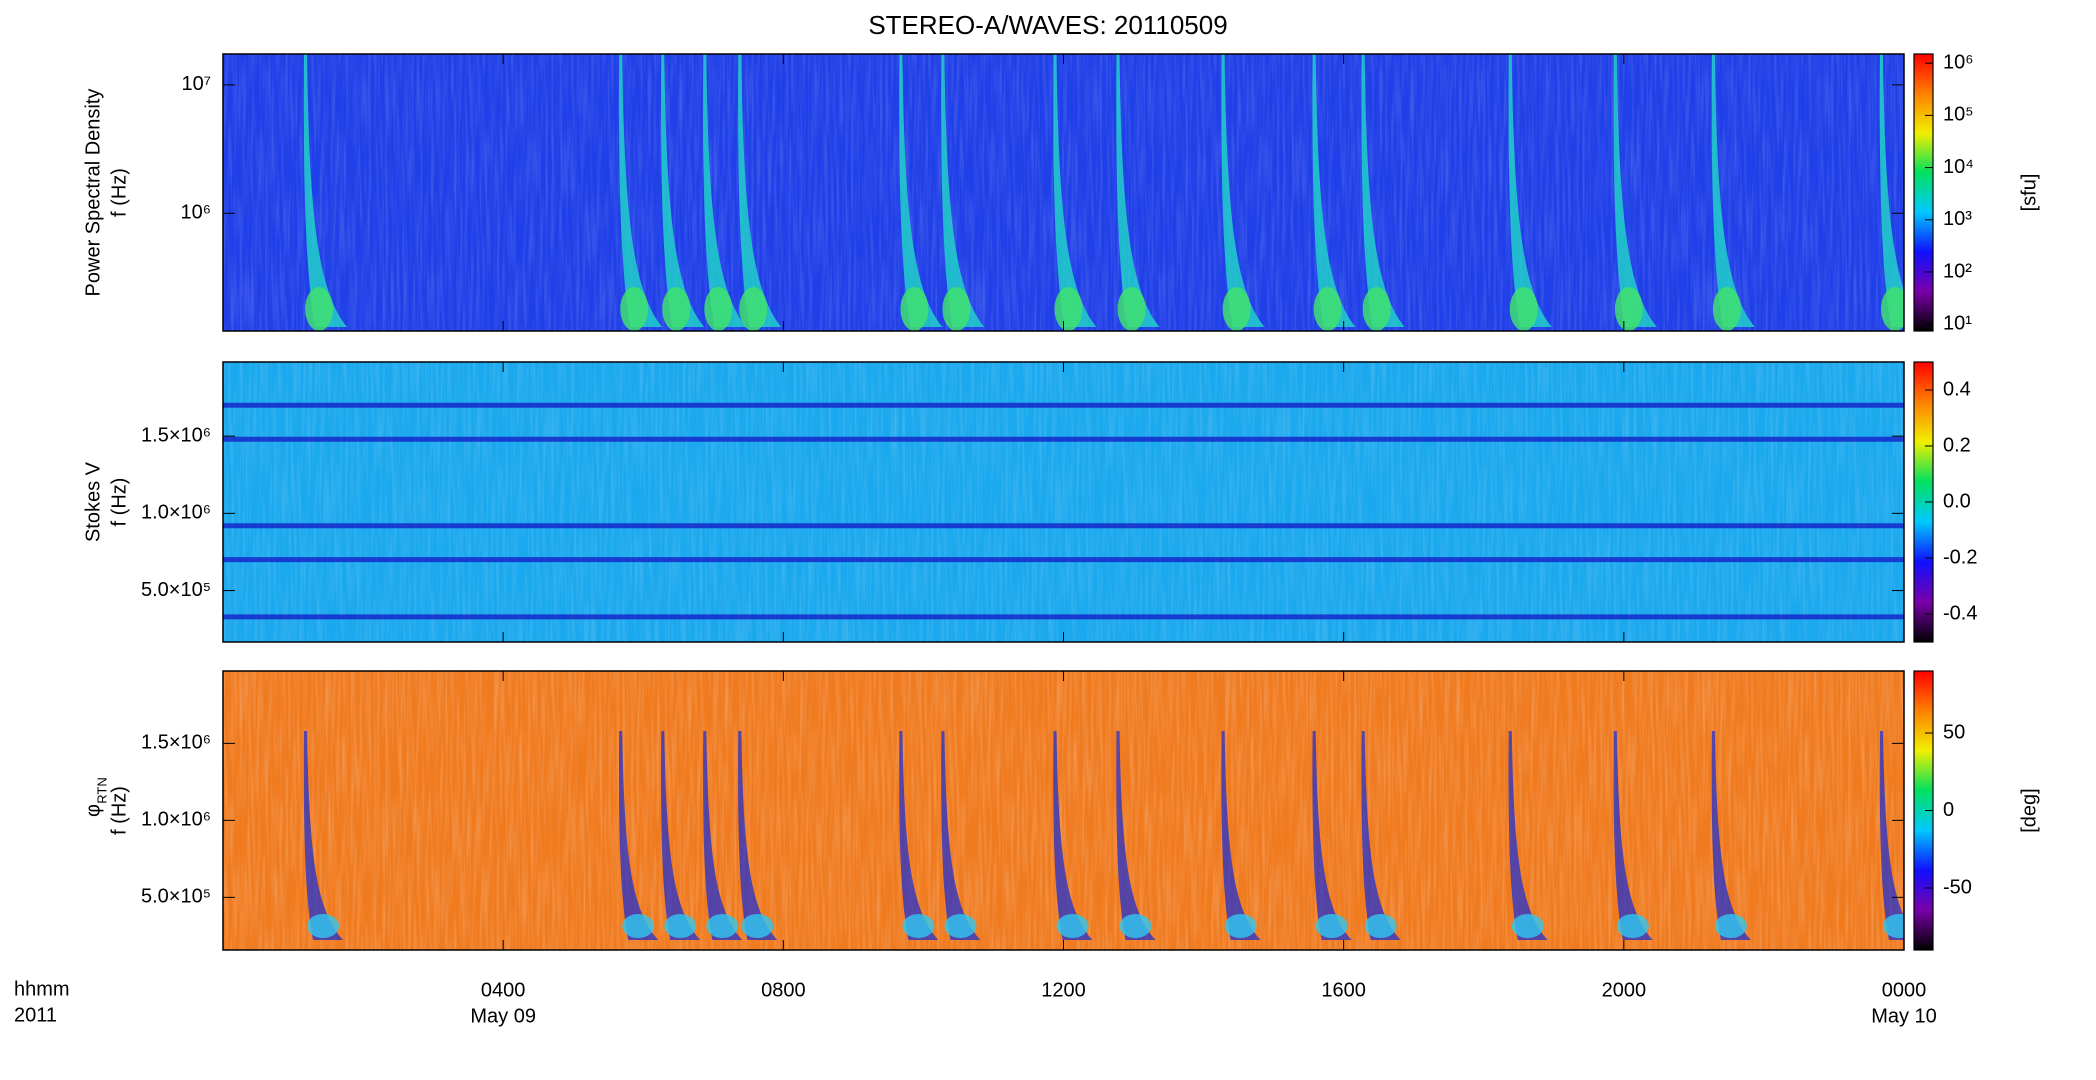 This screenshot has height=1080, width=2096. I want to click on colorbar-tick-label: 10⁶, so click(1958, 62).